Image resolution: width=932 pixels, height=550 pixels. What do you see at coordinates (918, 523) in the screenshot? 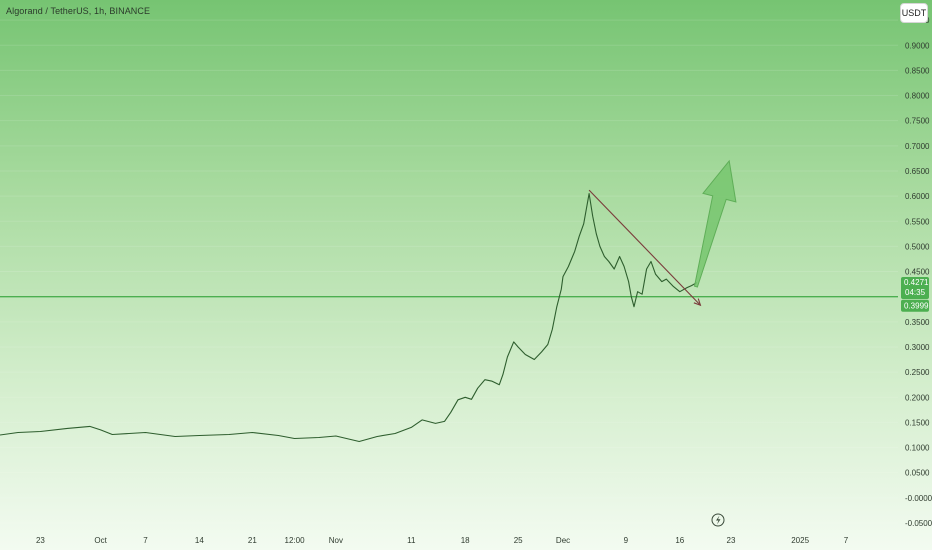
I see `price-tick-label: -0.0500` at bounding box center [918, 523].